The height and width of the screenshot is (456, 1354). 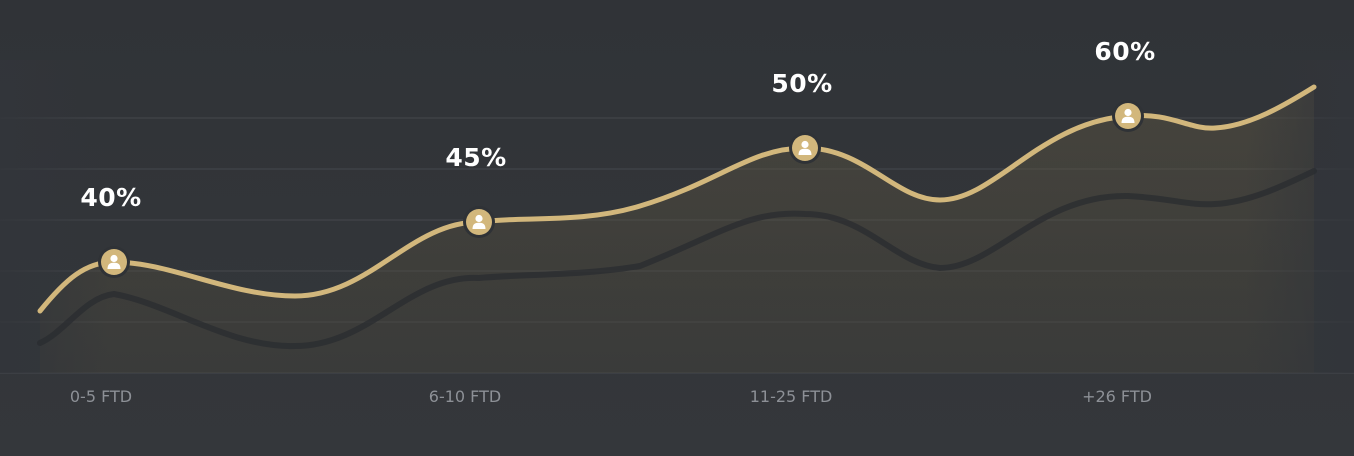 What do you see at coordinates (791, 396) in the screenshot?
I see `x-tick-label: 11-25 FTD` at bounding box center [791, 396].